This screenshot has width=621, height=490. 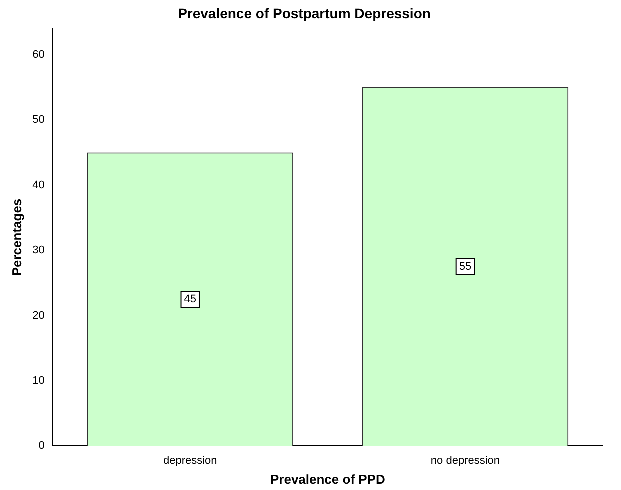 What do you see at coordinates (328, 479) in the screenshot?
I see `x-axis-title: Prevalence of PPD` at bounding box center [328, 479].